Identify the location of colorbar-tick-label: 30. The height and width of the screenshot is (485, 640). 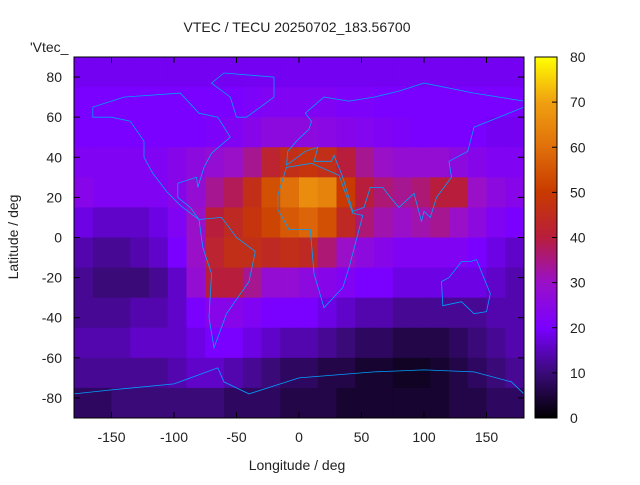
(578, 283).